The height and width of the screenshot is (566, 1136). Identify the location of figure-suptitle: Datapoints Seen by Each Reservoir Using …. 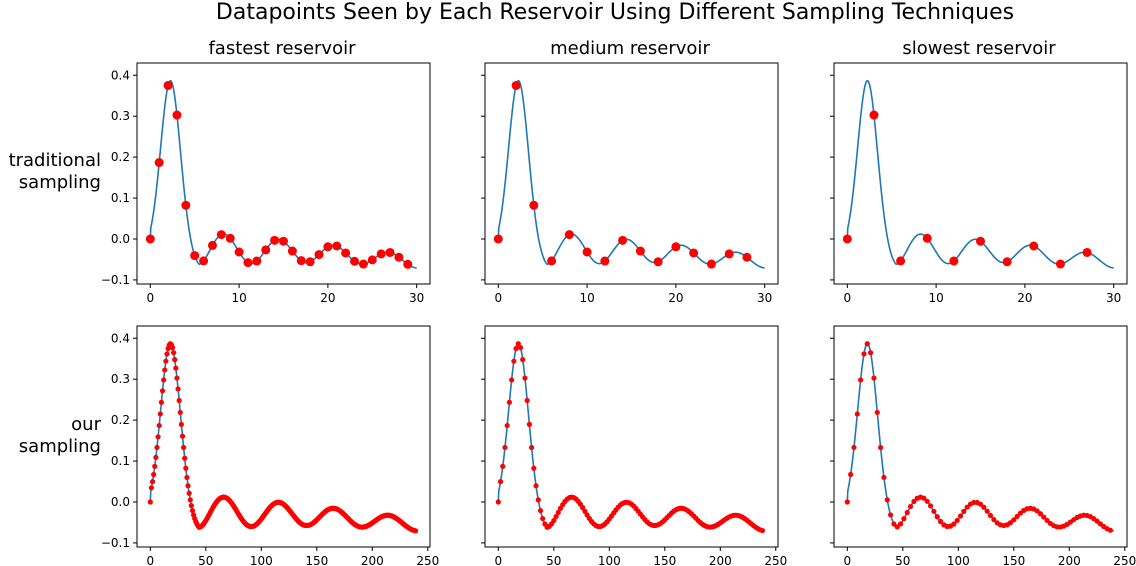
(615, 12).